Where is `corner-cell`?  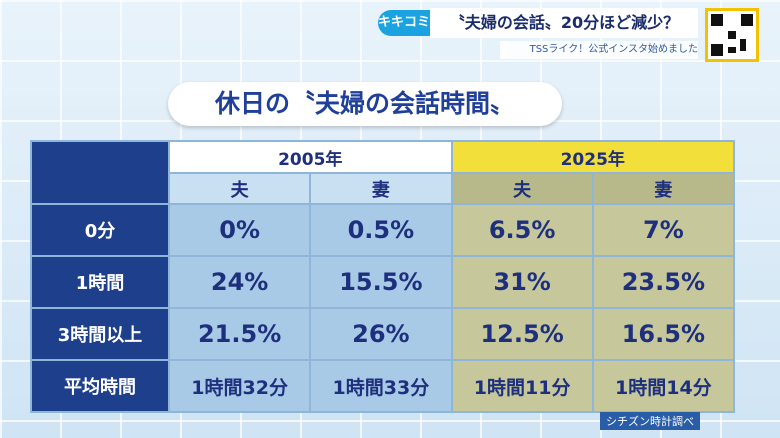
corner-cell is located at coordinates (100, 172).